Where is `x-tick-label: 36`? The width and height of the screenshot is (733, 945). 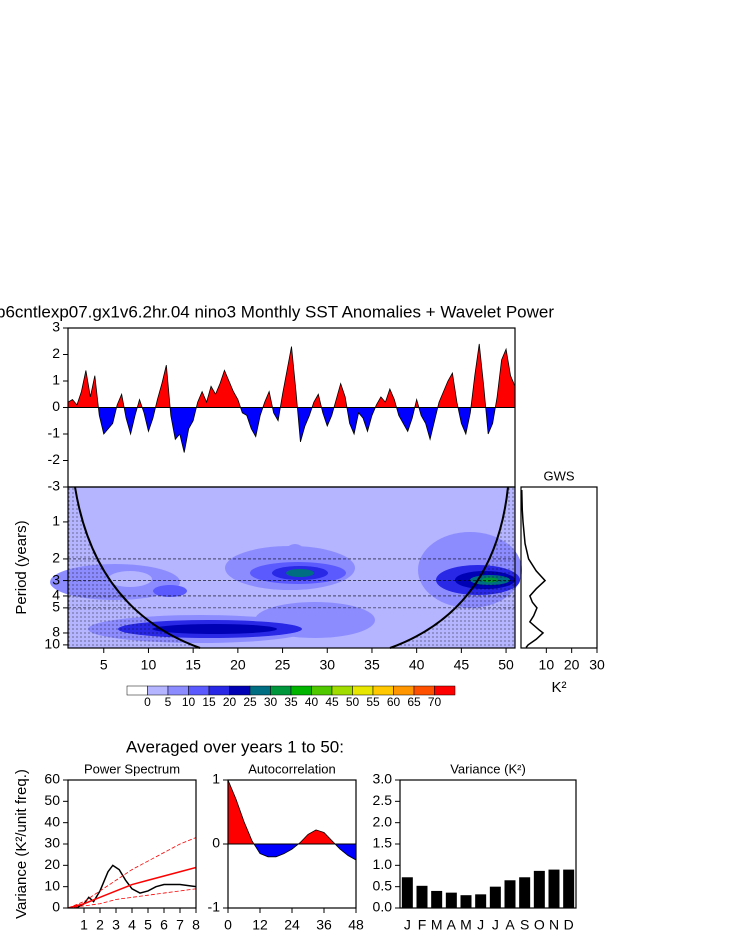
x-tick-label: 36 is located at coordinates (324, 925).